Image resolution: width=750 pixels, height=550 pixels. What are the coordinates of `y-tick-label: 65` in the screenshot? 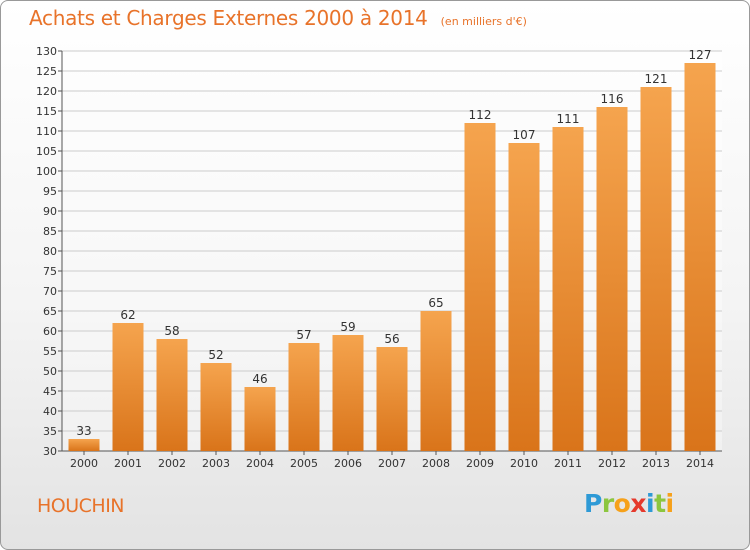 It's located at (50, 311).